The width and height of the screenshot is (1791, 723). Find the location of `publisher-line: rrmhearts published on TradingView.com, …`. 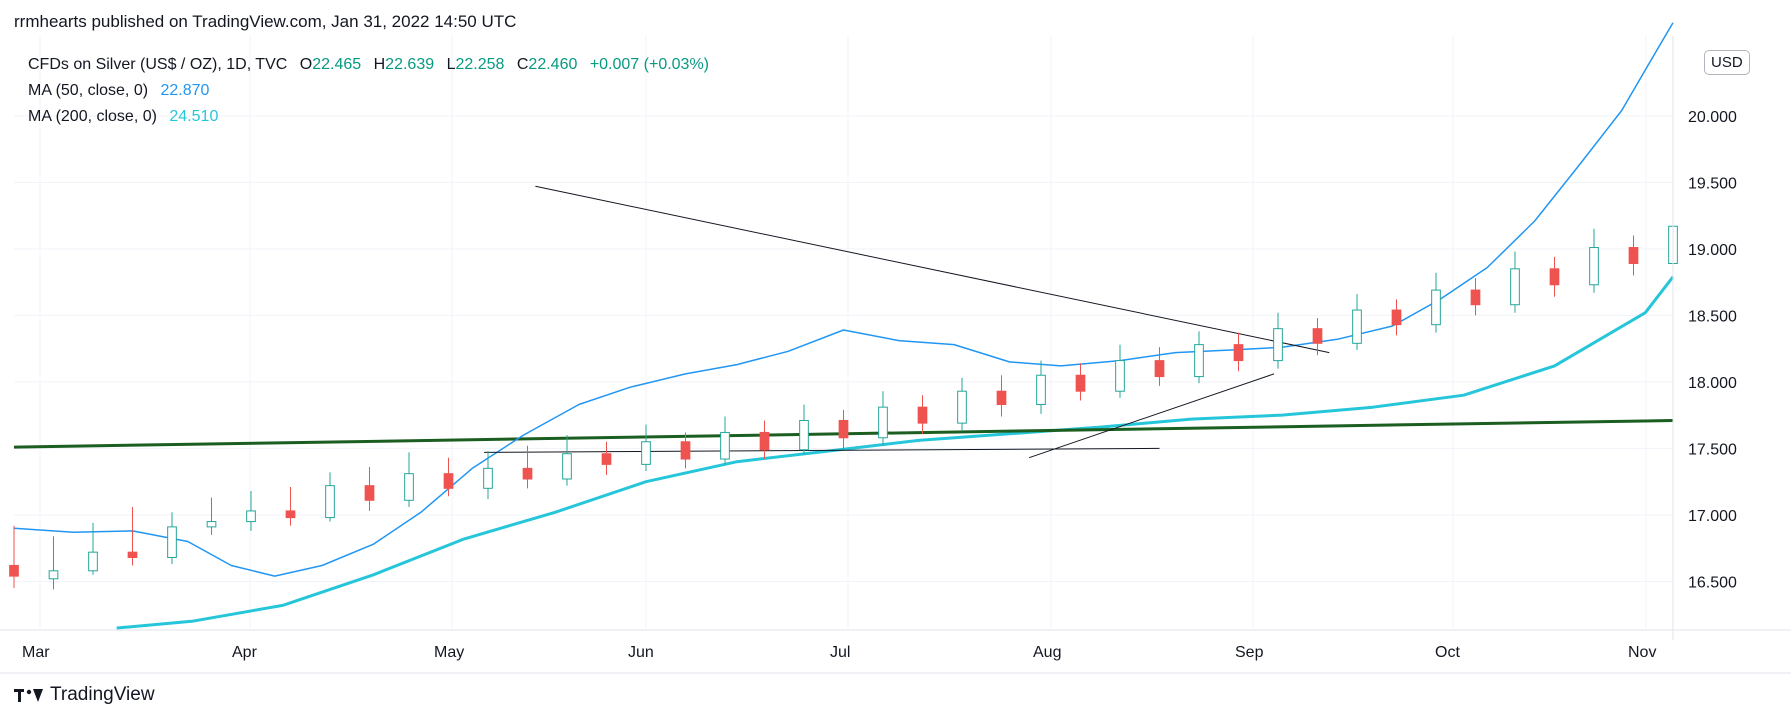

publisher-line: rrmhearts published on TradingView.com, … is located at coordinates (265, 21).